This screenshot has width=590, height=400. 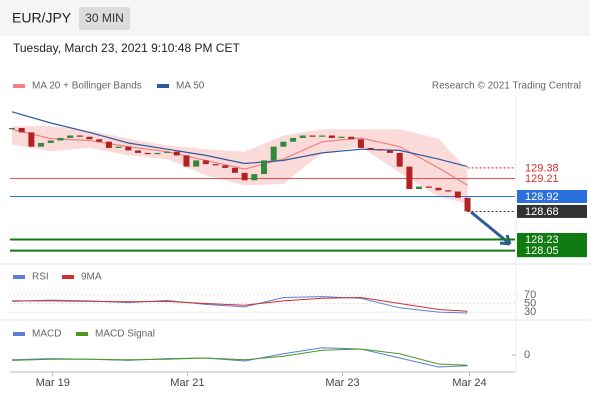 I want to click on interval: 30 MIN, so click(x=104, y=18).